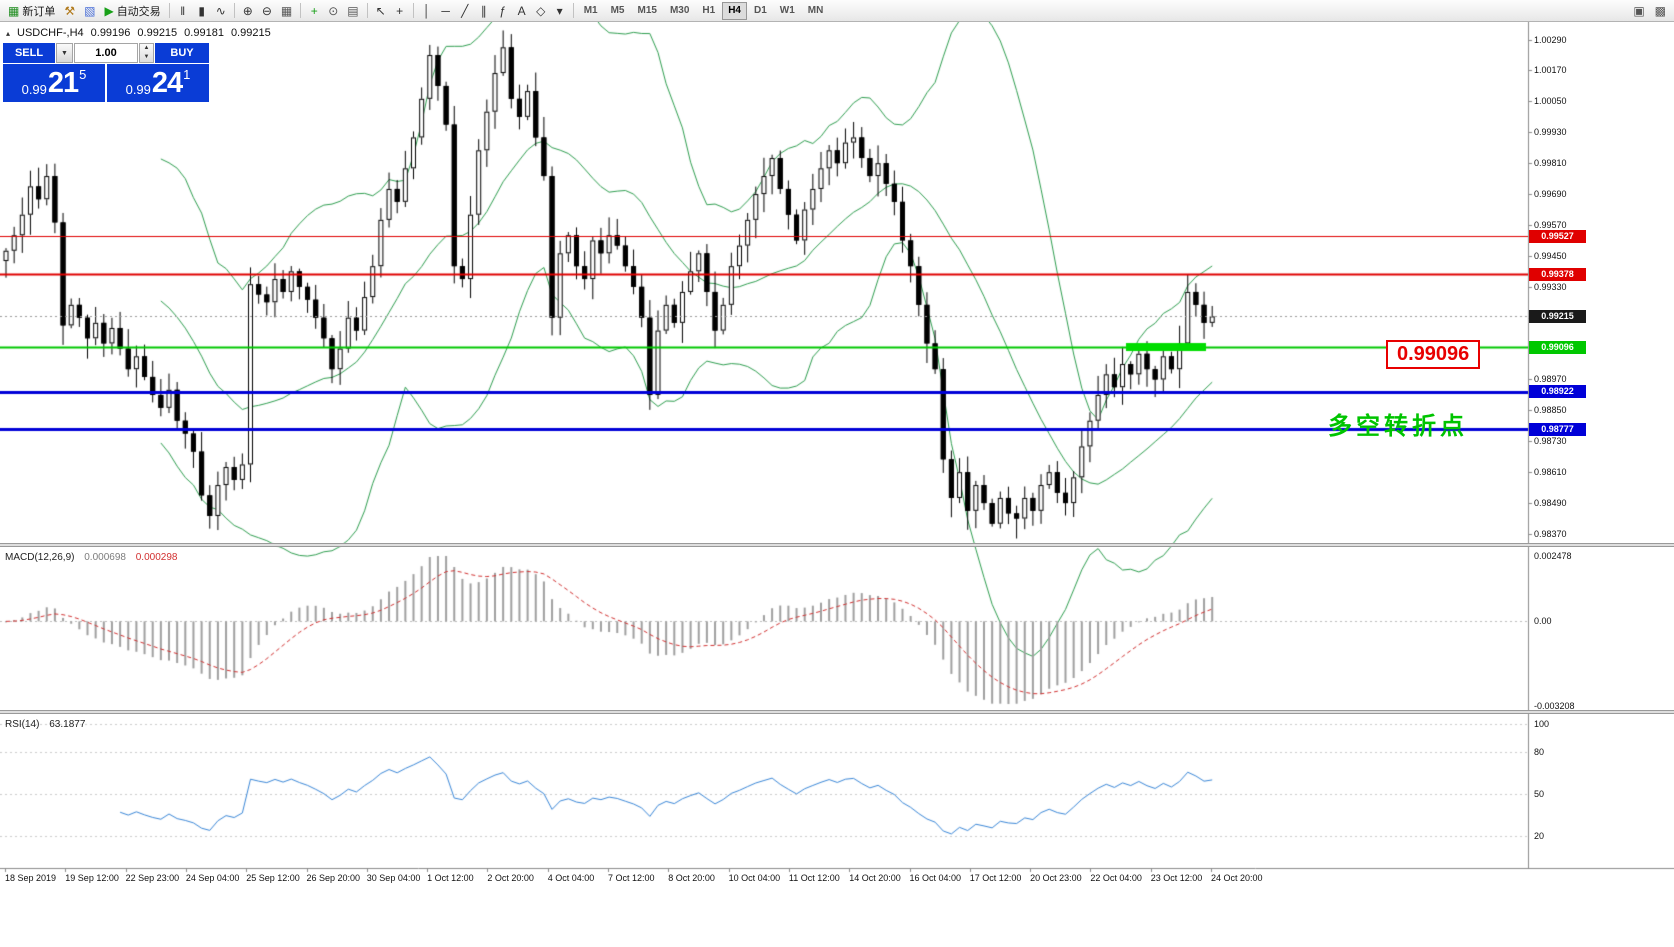 The width and height of the screenshot is (1674, 947). Describe the element at coordinates (1550, 101) in the screenshot. I see `price-axis-tick: 1.00050` at that location.